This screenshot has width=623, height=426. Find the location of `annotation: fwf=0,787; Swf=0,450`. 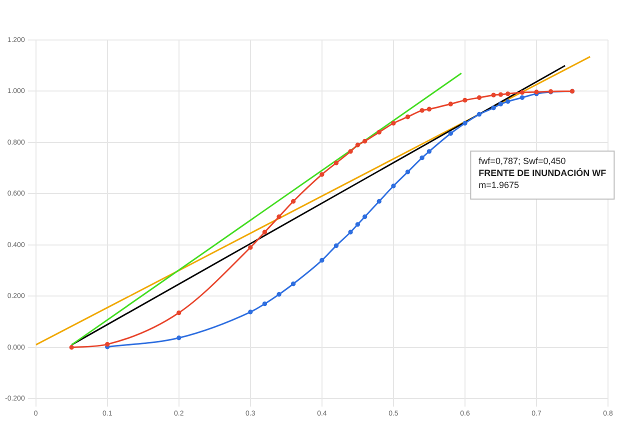

annotation: fwf=0,787; Swf=0,450 is located at coordinates (522, 161).